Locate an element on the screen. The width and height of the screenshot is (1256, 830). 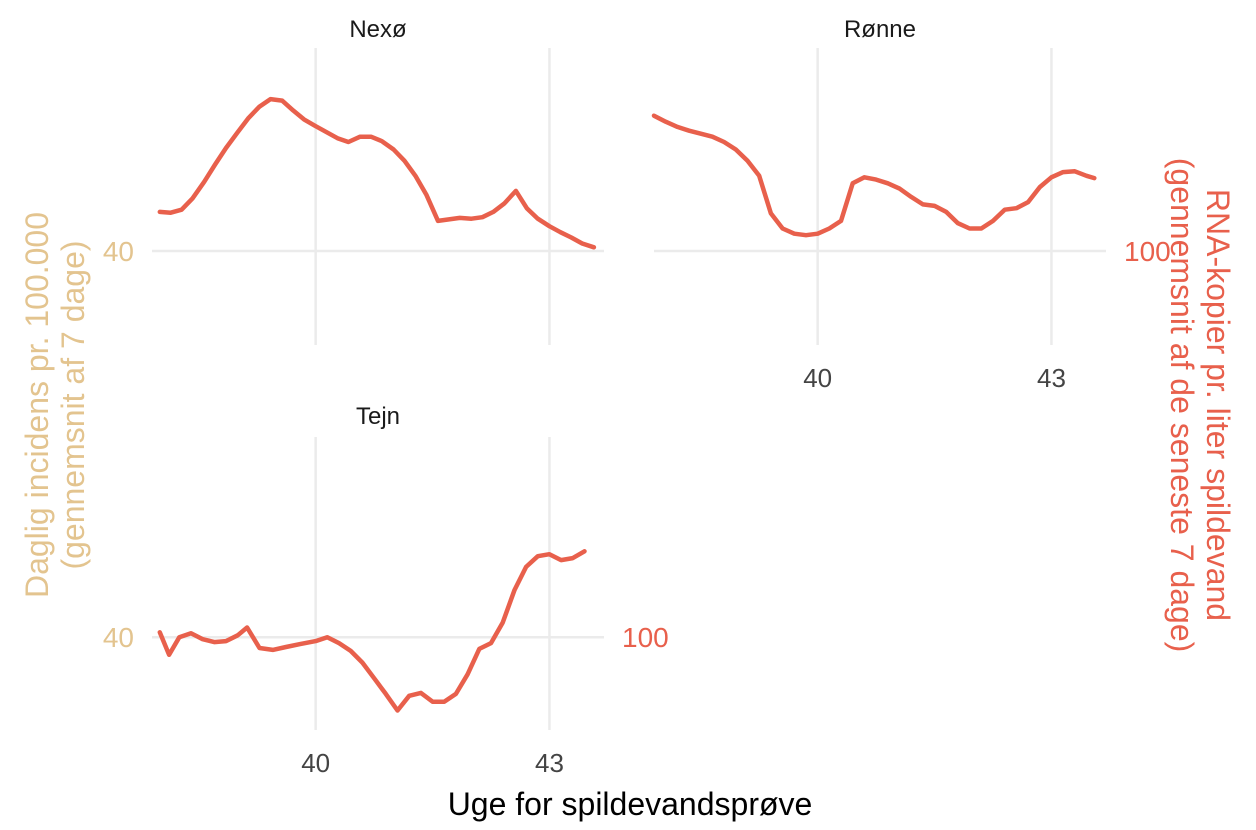
right-axis-title-line2: (gennemsnit af de seneste 7 dage) is located at coordinates (1182, 405).